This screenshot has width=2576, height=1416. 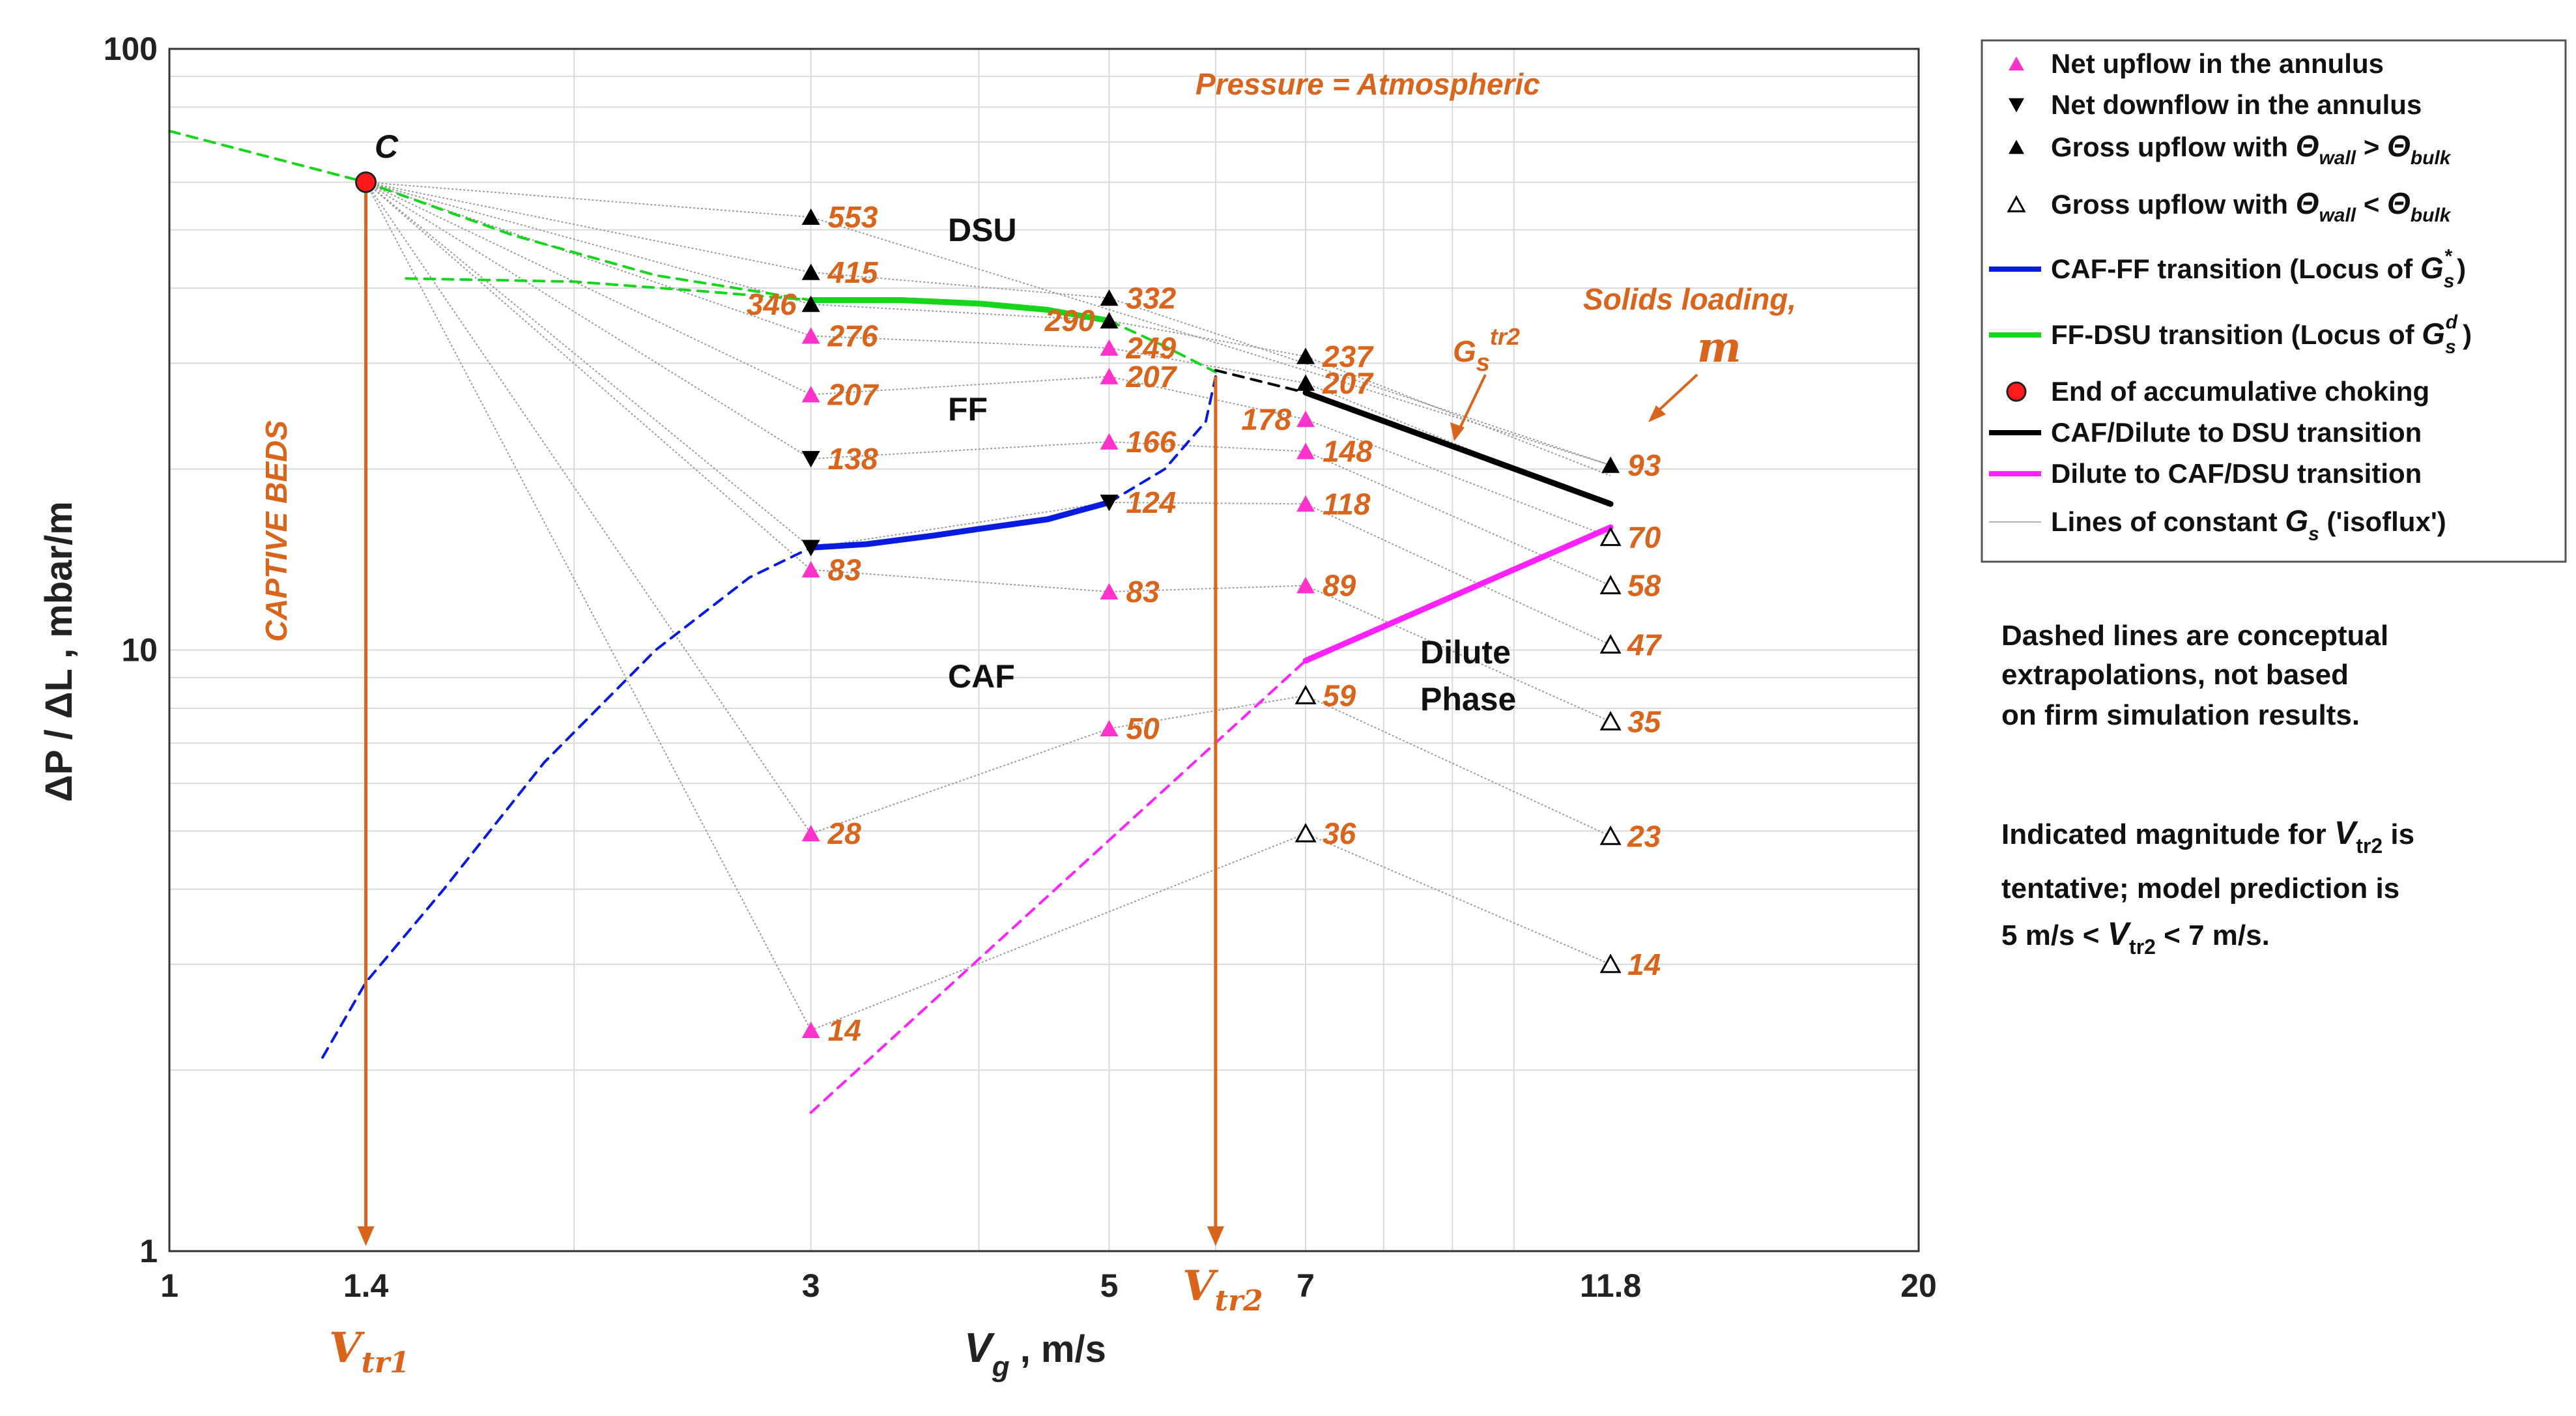 I want to click on region-dilute-2: Phase, so click(x=1468, y=699).